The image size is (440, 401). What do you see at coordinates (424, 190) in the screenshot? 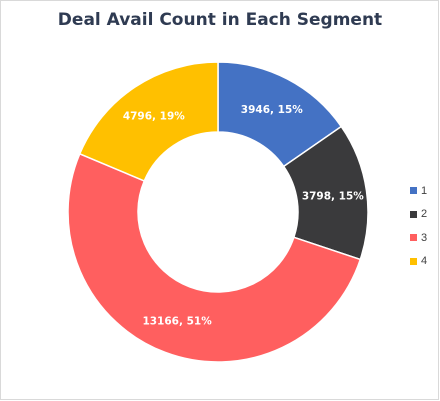
I see `legend-label-1: 1` at bounding box center [424, 190].